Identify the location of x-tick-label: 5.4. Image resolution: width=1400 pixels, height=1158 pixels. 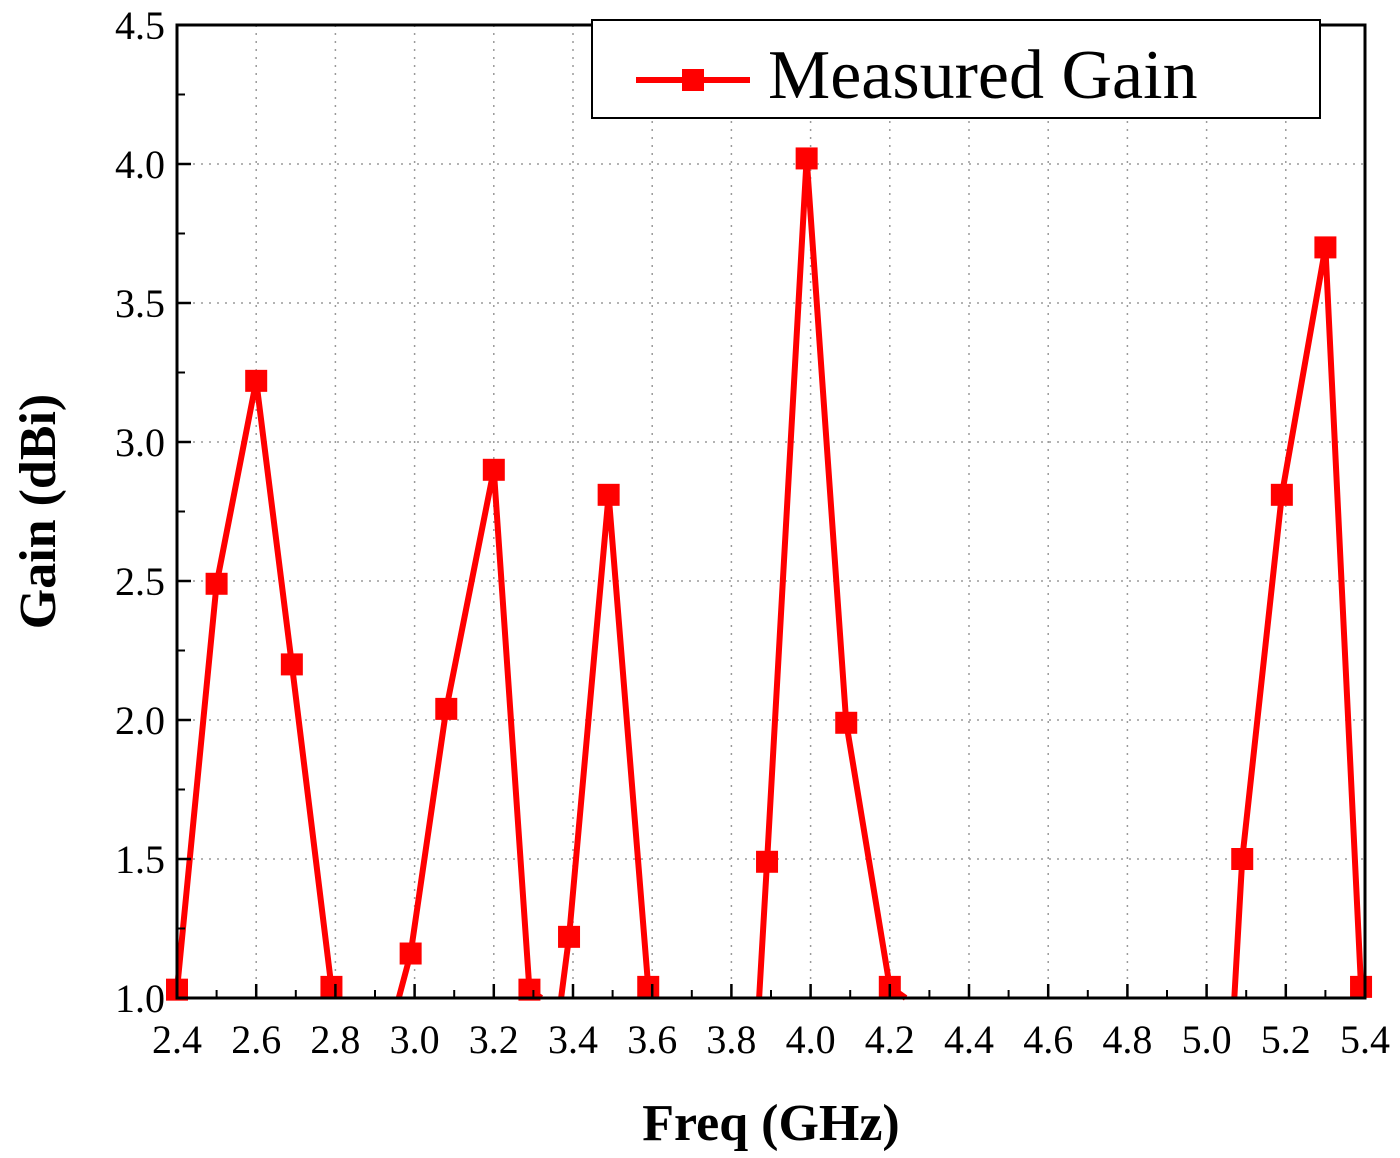
(1365, 1039).